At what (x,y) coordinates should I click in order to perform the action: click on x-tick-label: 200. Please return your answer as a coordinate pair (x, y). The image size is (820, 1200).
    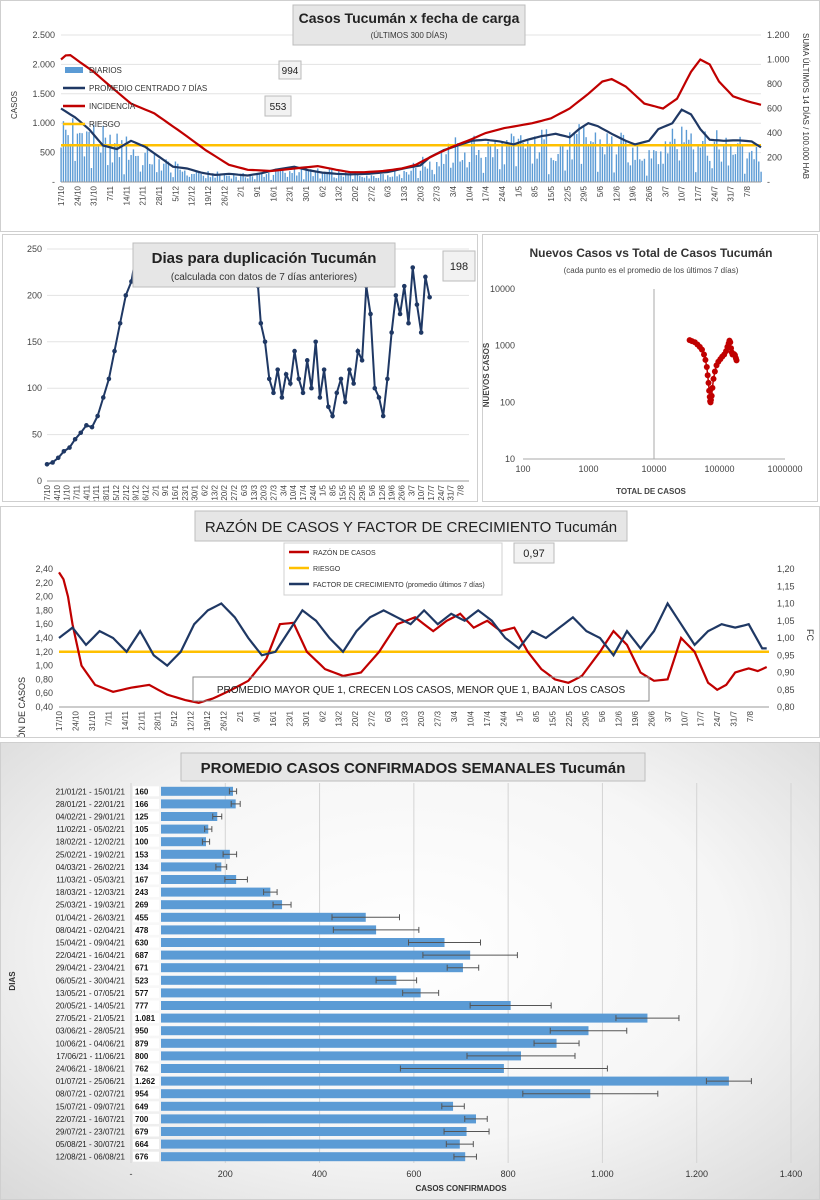
    Looking at the image, I should click on (225, 1174).